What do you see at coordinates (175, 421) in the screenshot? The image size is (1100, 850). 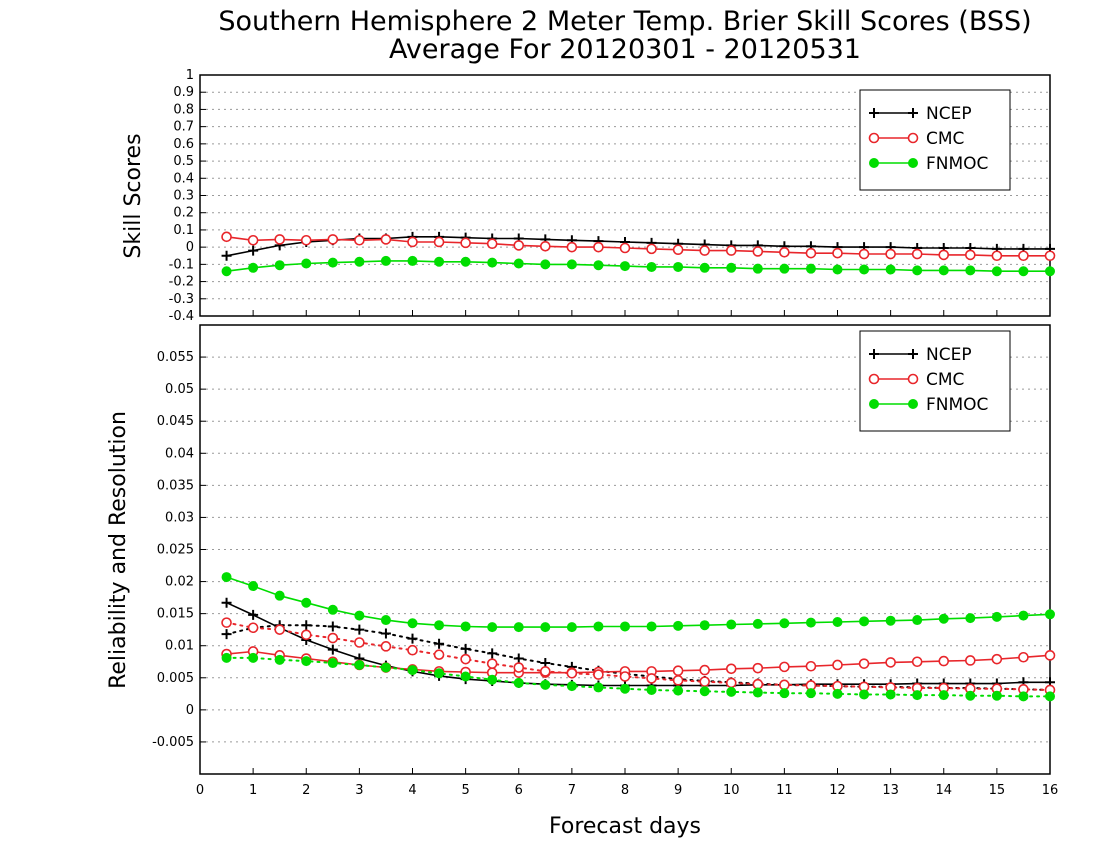 I see `y-tick-label: 0.045` at bounding box center [175, 421].